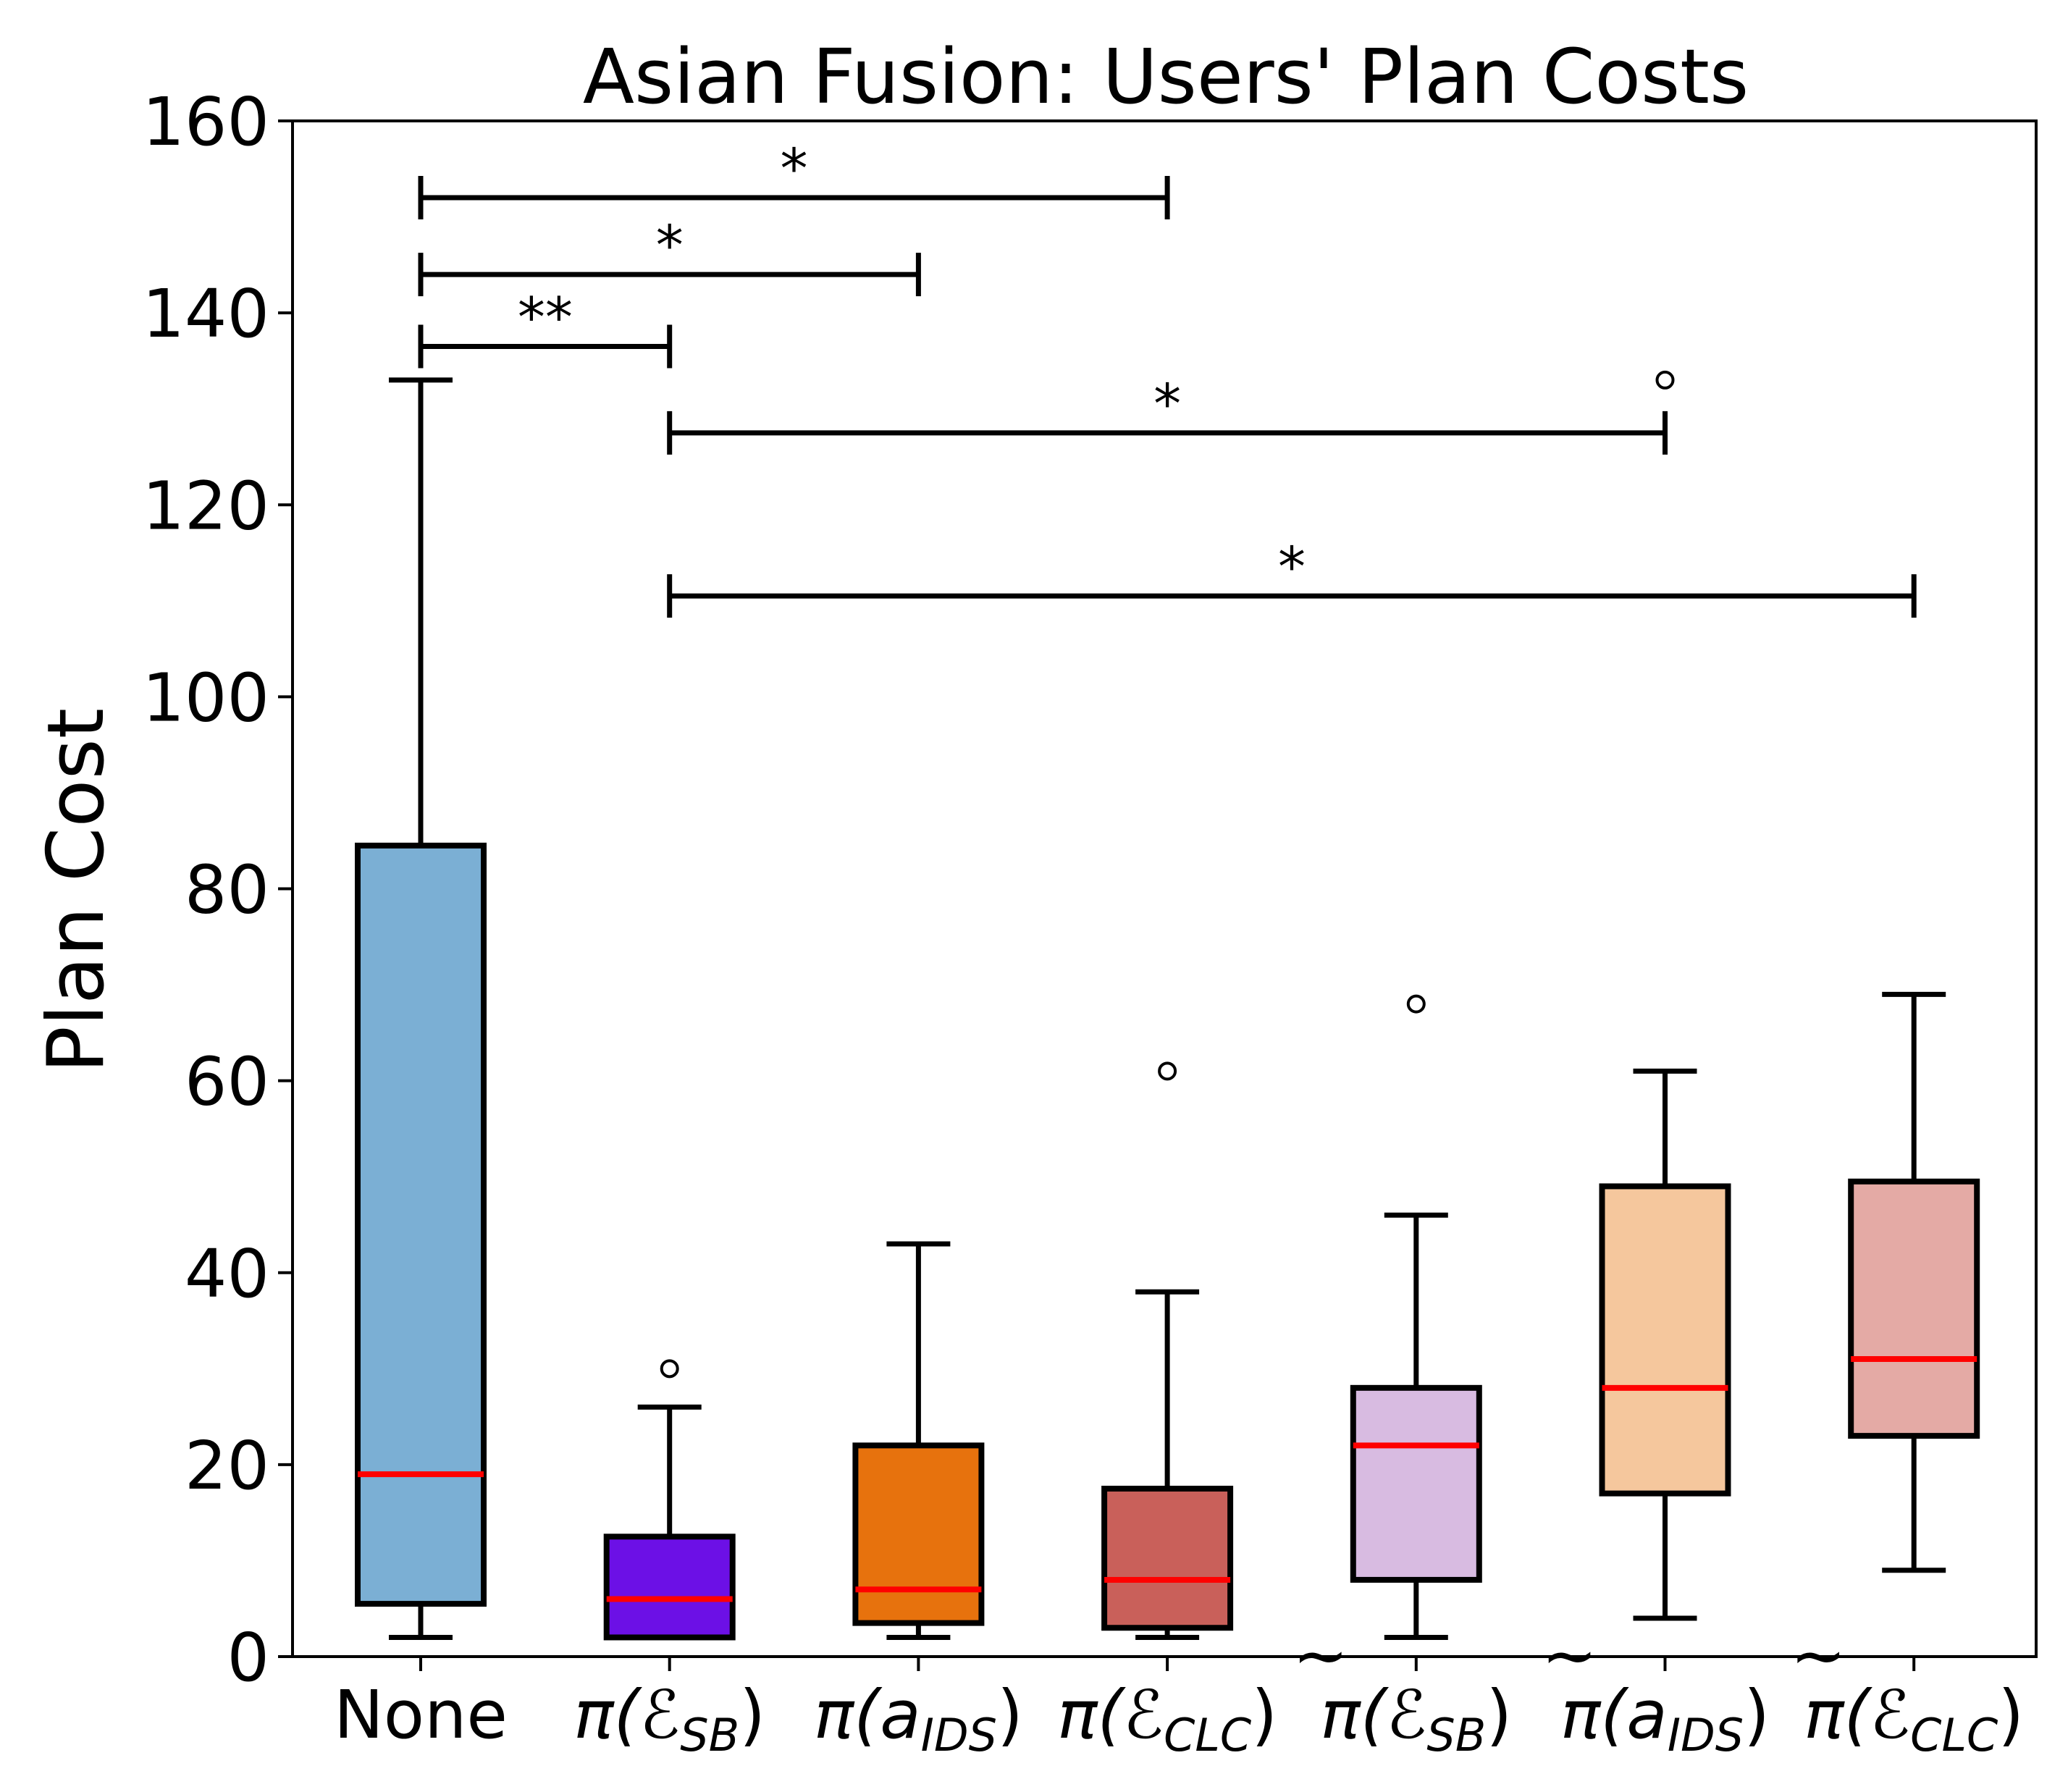  I want to click on y-tick-label: 140, so click(205, 314).